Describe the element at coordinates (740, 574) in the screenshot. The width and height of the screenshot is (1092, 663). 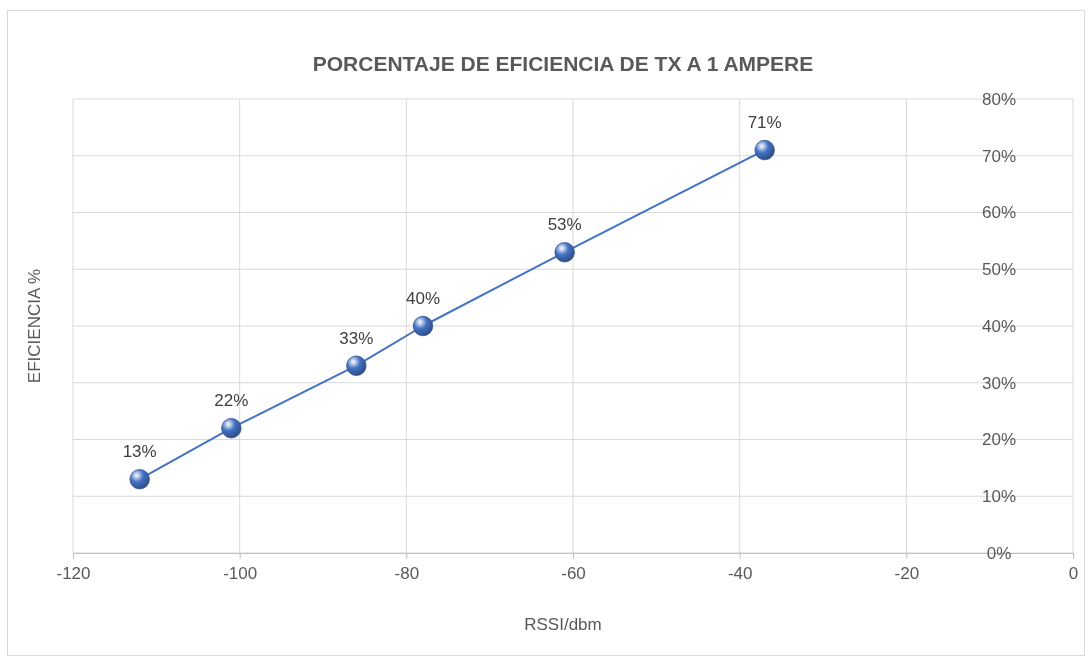
I see `x-tick-label: -40` at that location.